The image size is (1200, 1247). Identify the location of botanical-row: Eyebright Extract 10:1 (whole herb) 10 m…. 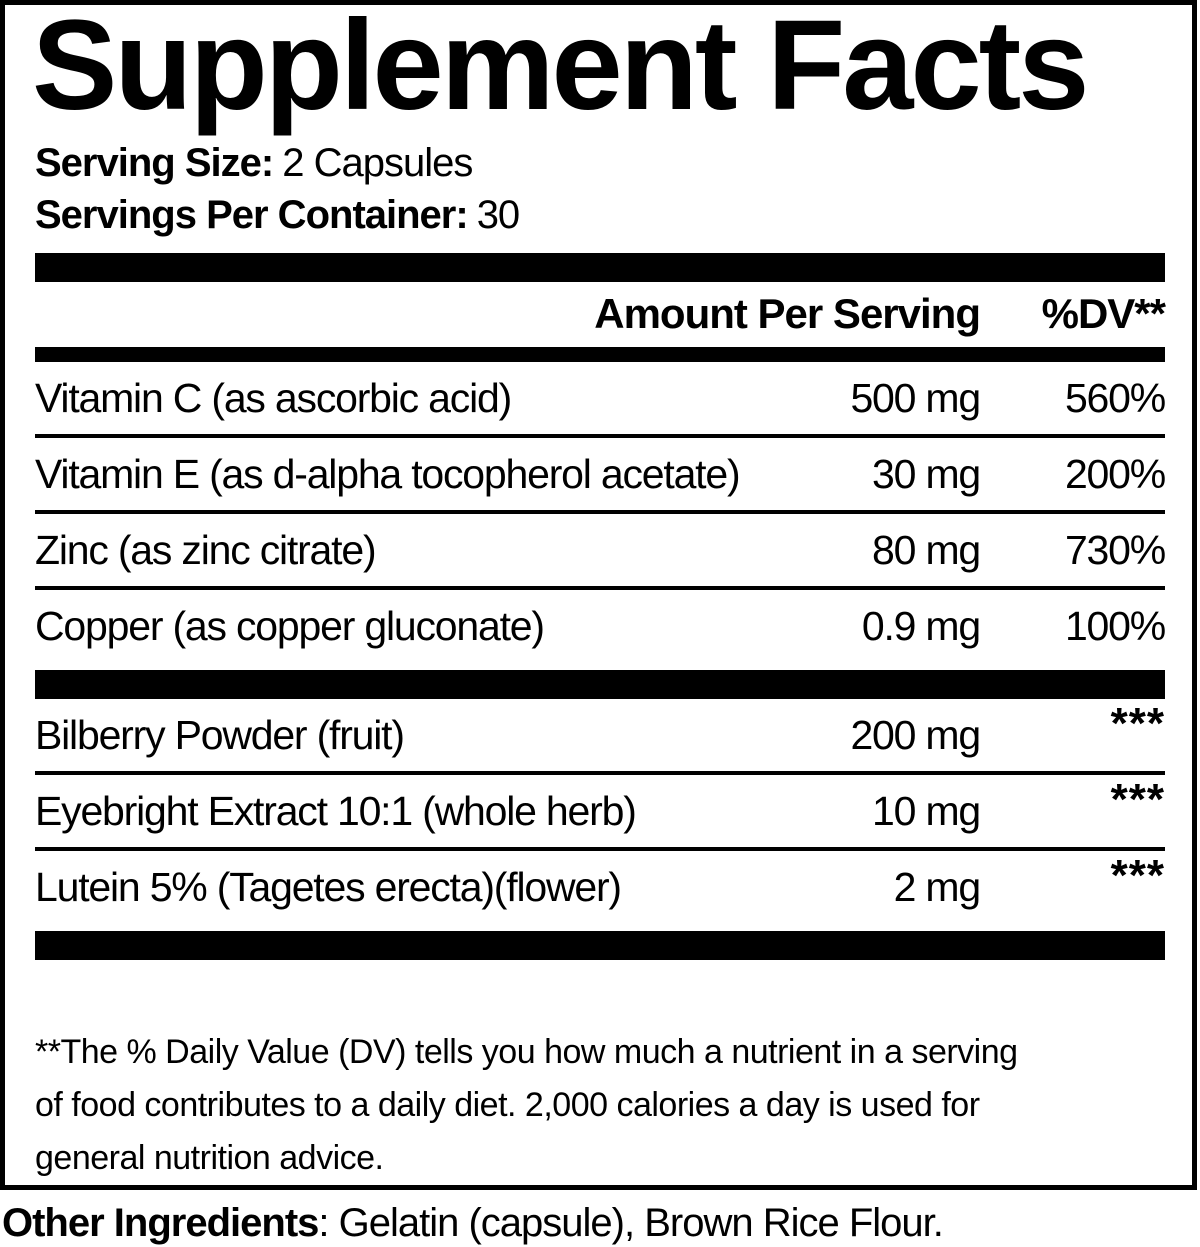
(600, 809).